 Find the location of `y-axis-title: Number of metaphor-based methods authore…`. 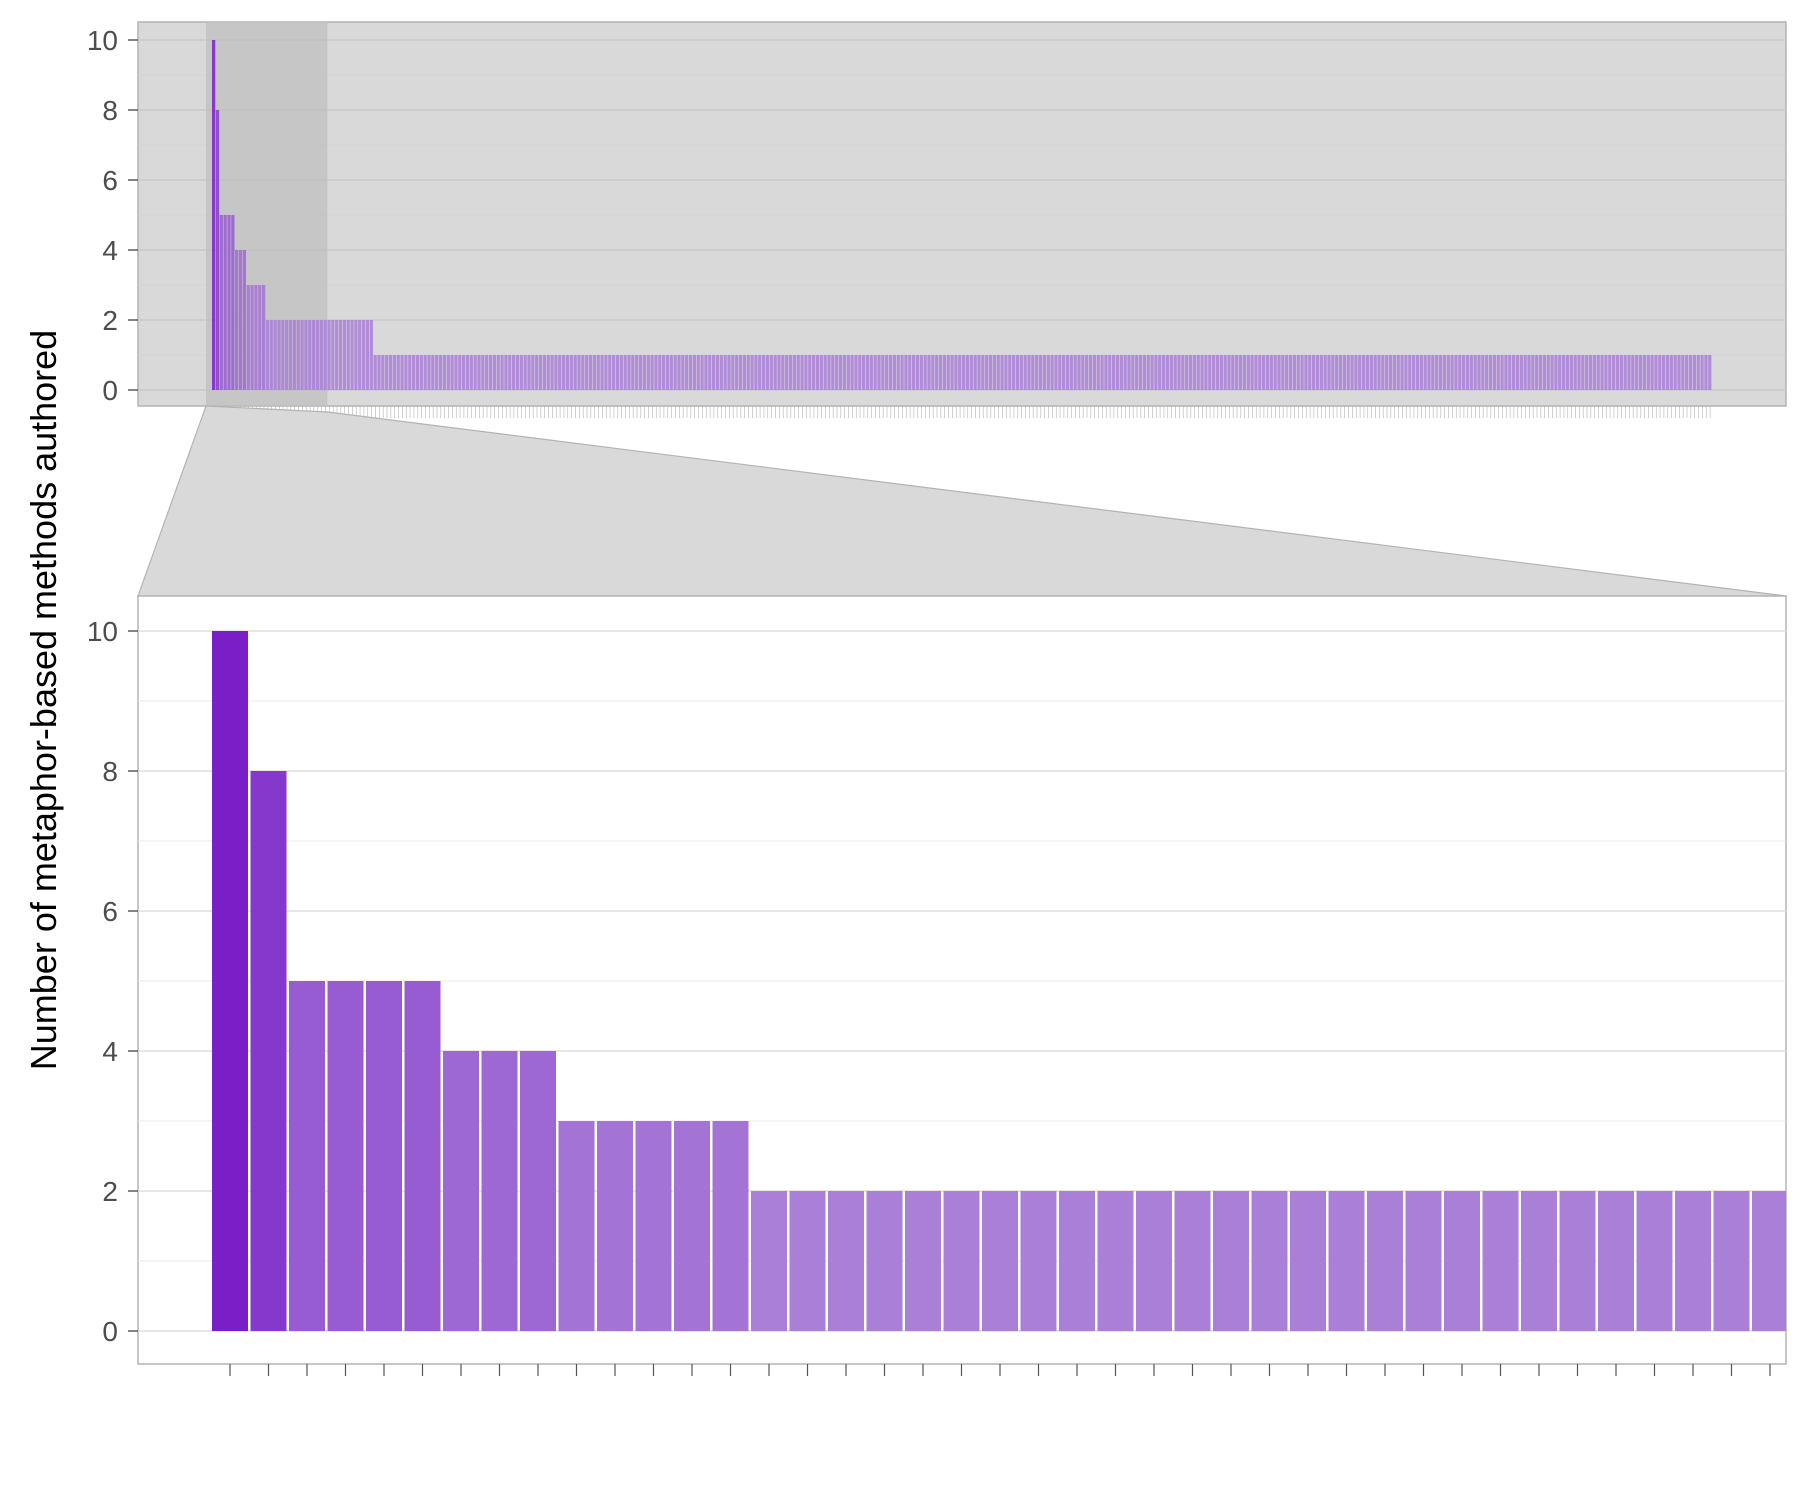

y-axis-title: Number of metaphor-based methods authore… is located at coordinates (43, 700).